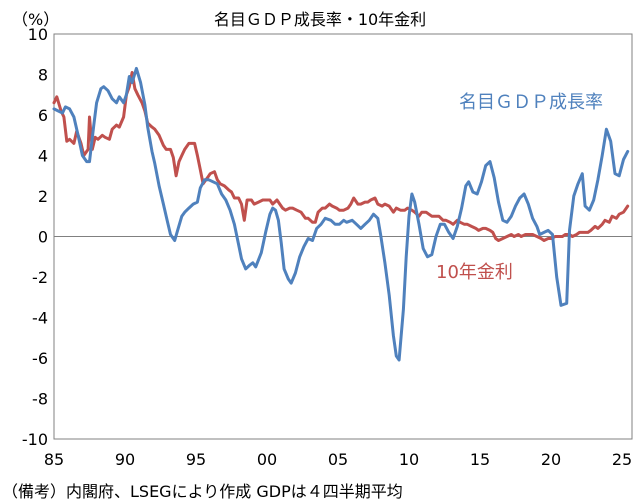 This screenshot has height=504, width=640. What do you see at coordinates (531, 102) in the screenshot?
I see `nominal-gdp-series-label: 名目ＧＤＰ成長率` at bounding box center [531, 102].